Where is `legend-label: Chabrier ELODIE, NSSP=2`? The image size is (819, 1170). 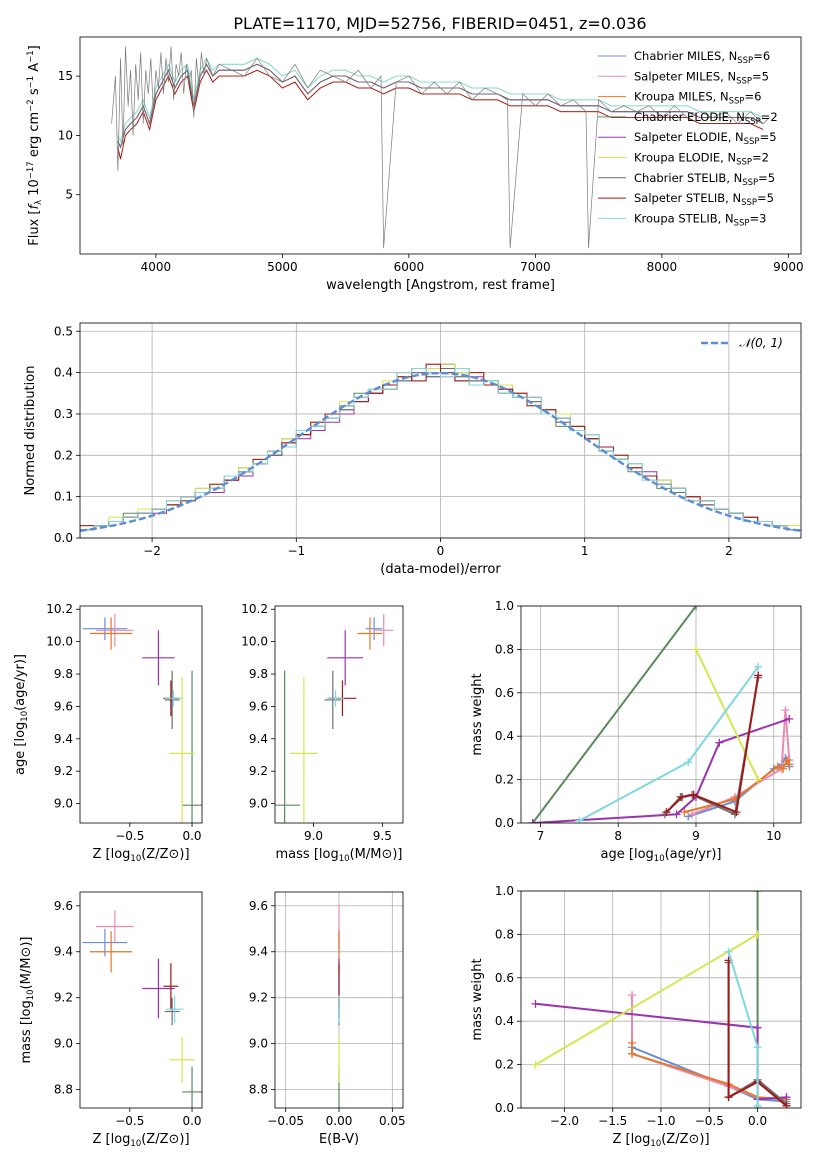
legend-label: Chabrier ELODIE, NSSP=2 is located at coordinates (706, 118).